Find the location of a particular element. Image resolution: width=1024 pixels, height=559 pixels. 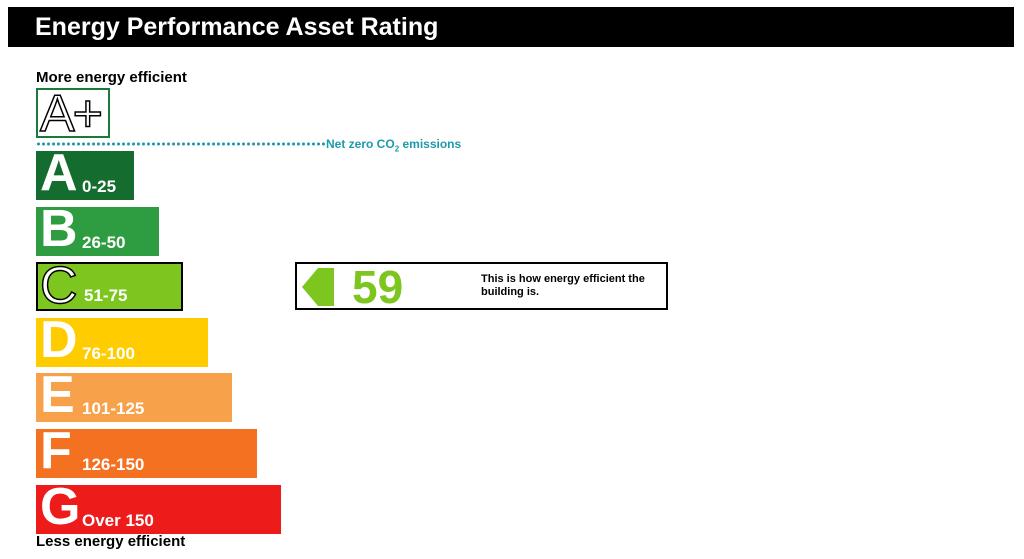

band-g-letter: G is located at coordinates (60, 507).